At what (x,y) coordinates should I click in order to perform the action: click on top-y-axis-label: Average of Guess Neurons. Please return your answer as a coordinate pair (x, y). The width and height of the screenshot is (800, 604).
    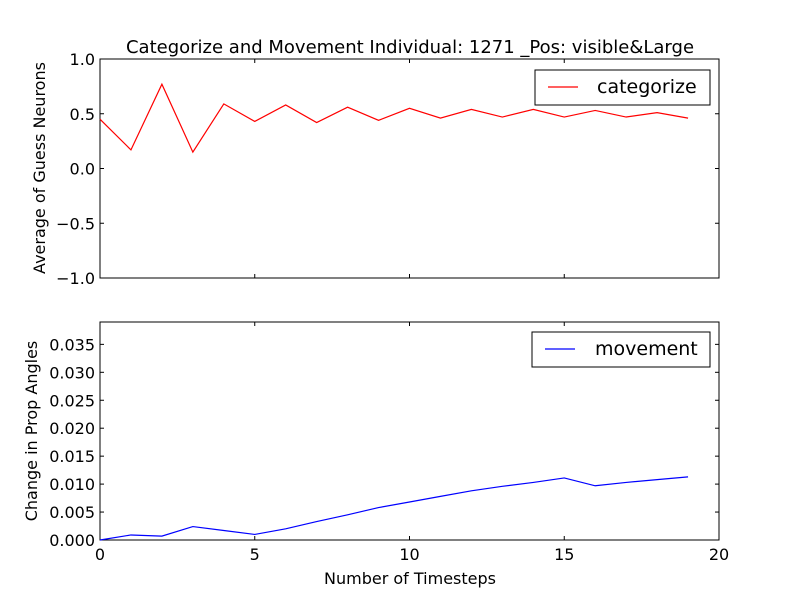
    Looking at the image, I should click on (39, 168).